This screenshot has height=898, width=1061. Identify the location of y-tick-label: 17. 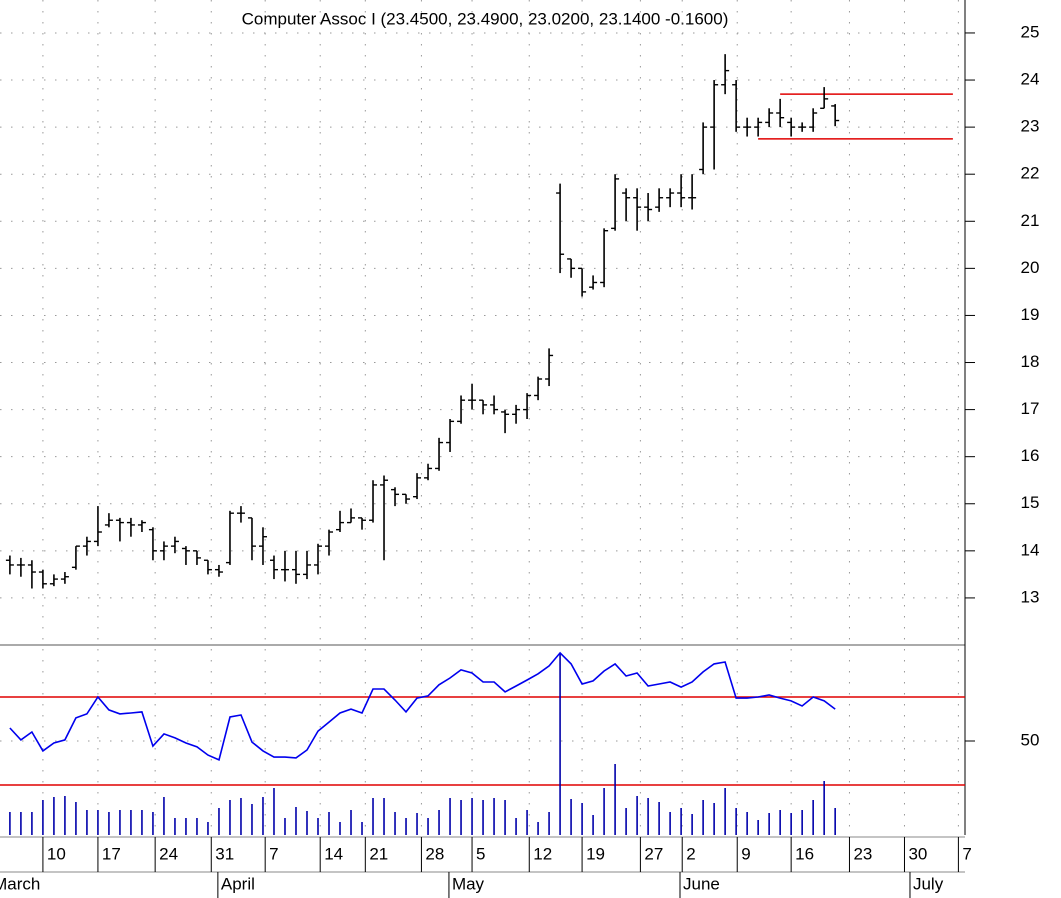
(1030, 408).